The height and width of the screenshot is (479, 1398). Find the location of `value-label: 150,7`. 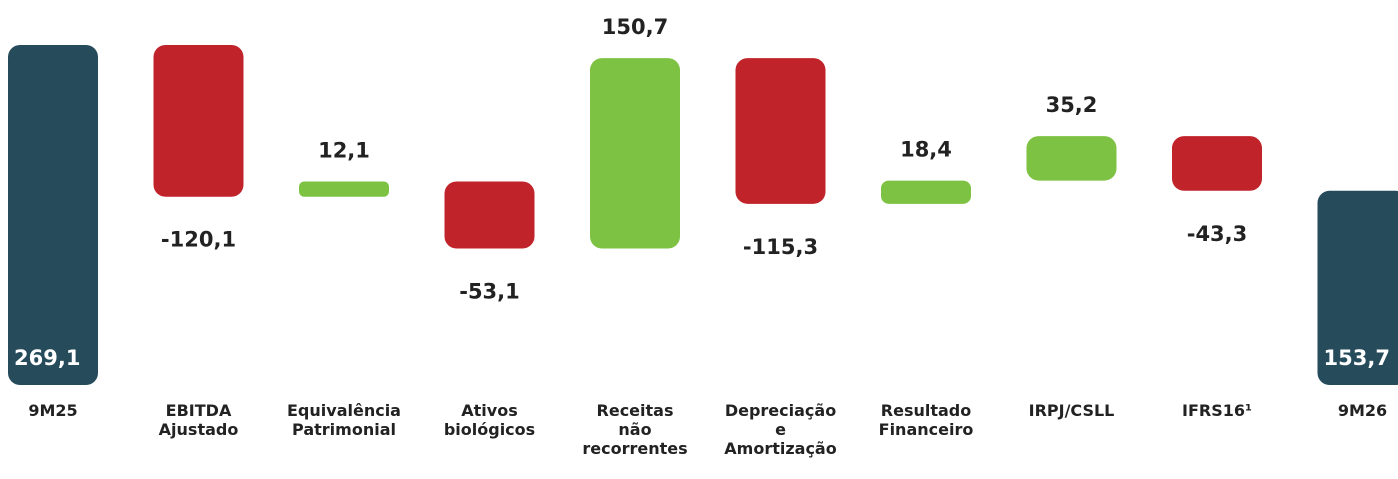

value-label: 150,7 is located at coordinates (635, 27).